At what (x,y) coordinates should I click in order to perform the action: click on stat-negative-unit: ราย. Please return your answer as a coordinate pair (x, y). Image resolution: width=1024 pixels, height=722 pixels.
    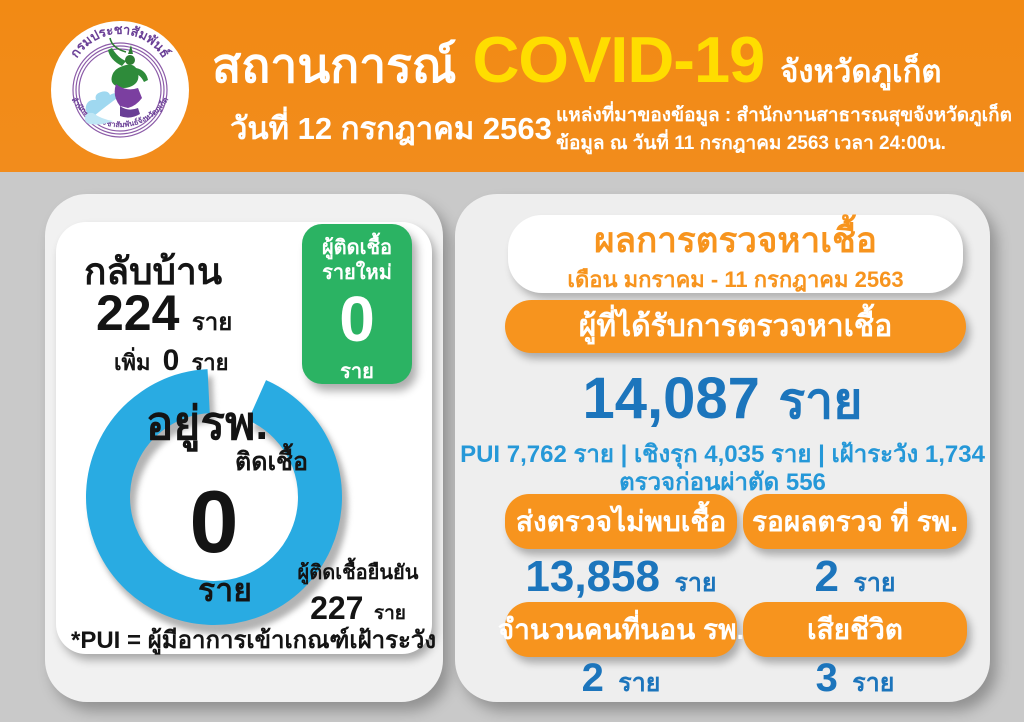
    Looking at the image, I should click on (695, 583).